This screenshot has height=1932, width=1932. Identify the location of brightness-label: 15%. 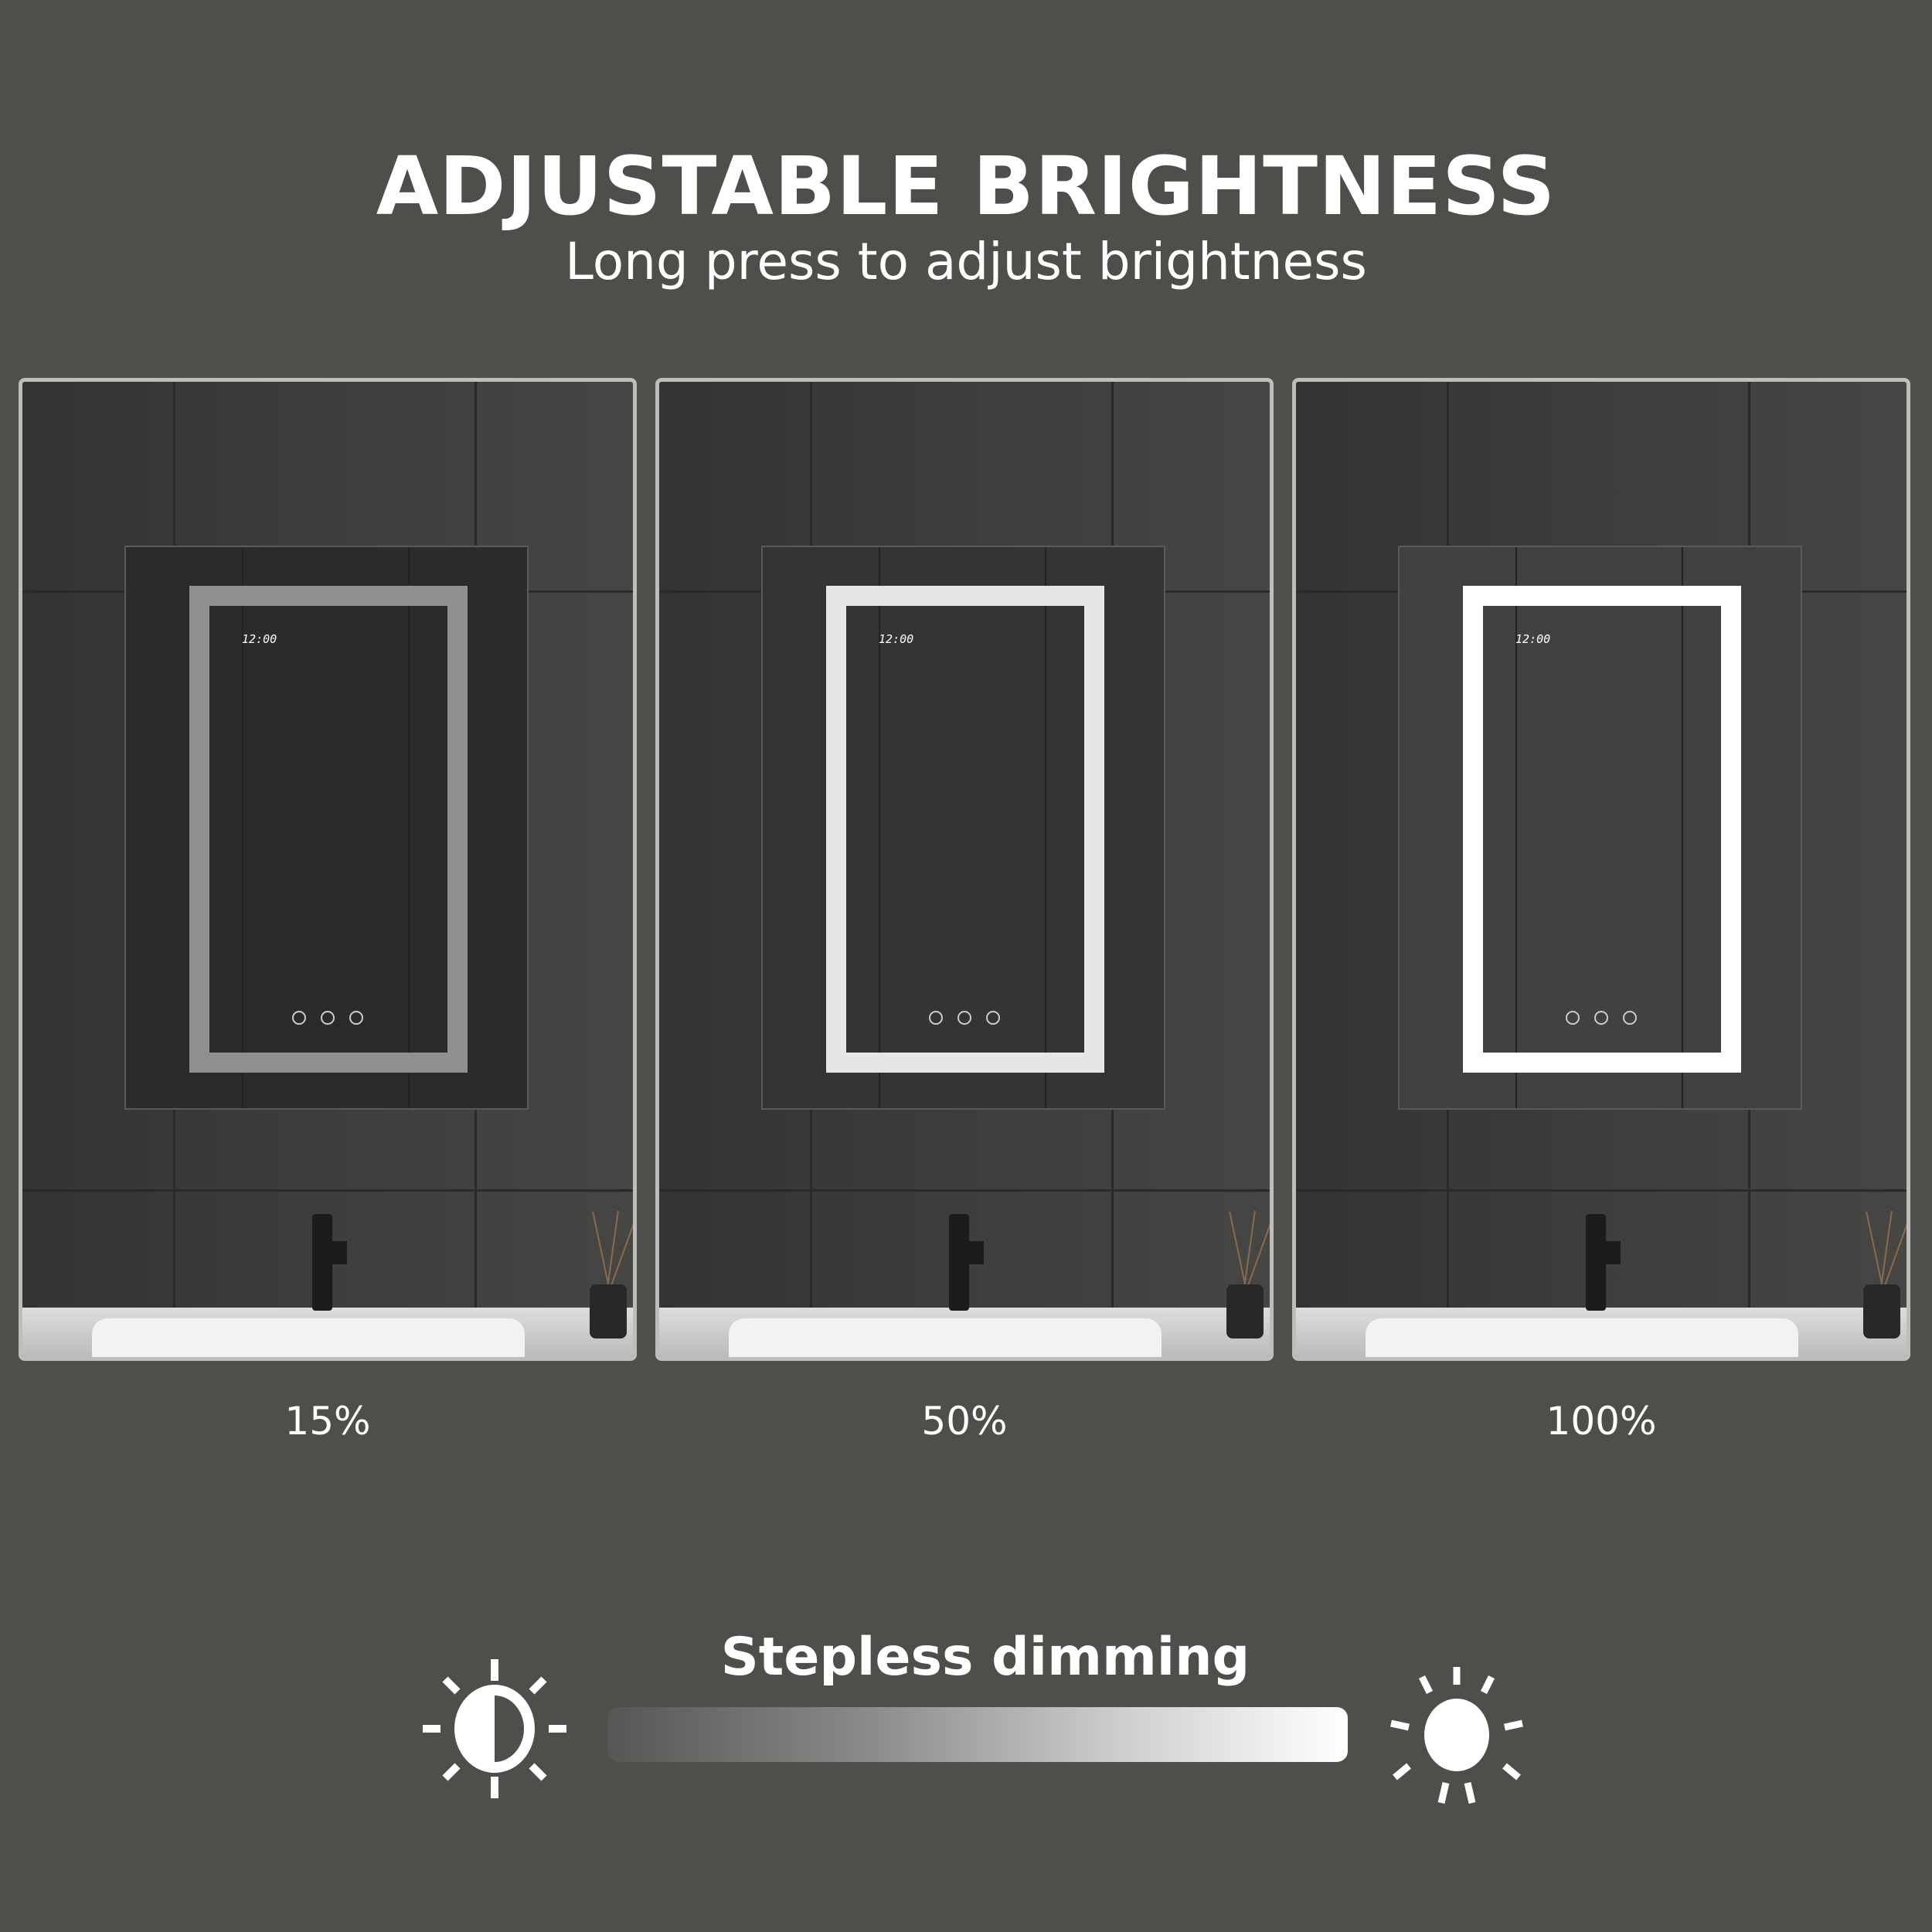
(328, 1421).